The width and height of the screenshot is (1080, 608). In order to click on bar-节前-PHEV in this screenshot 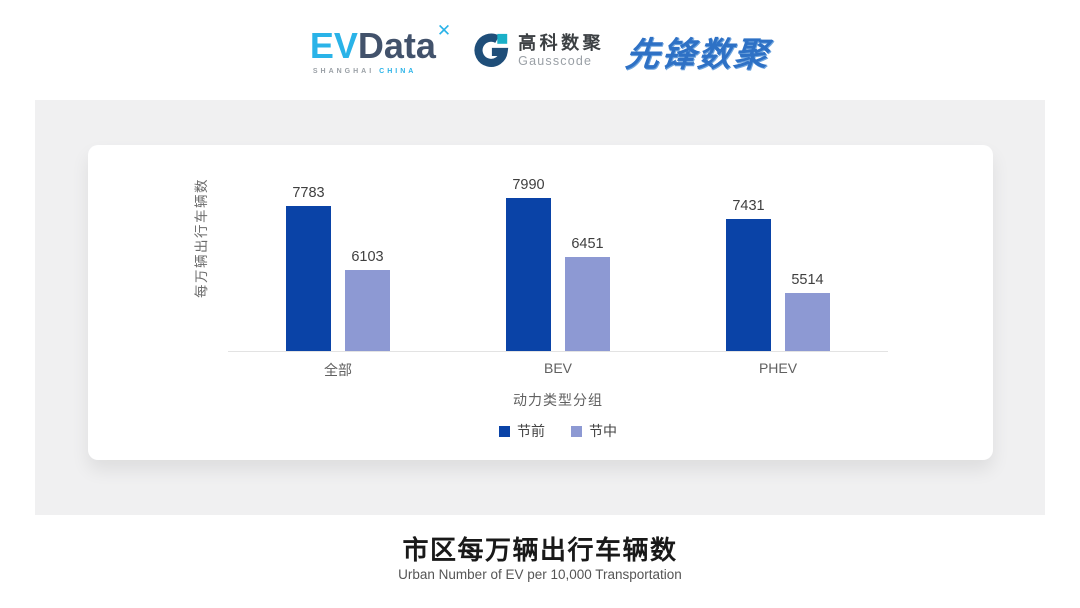, I will do `click(748, 285)`.